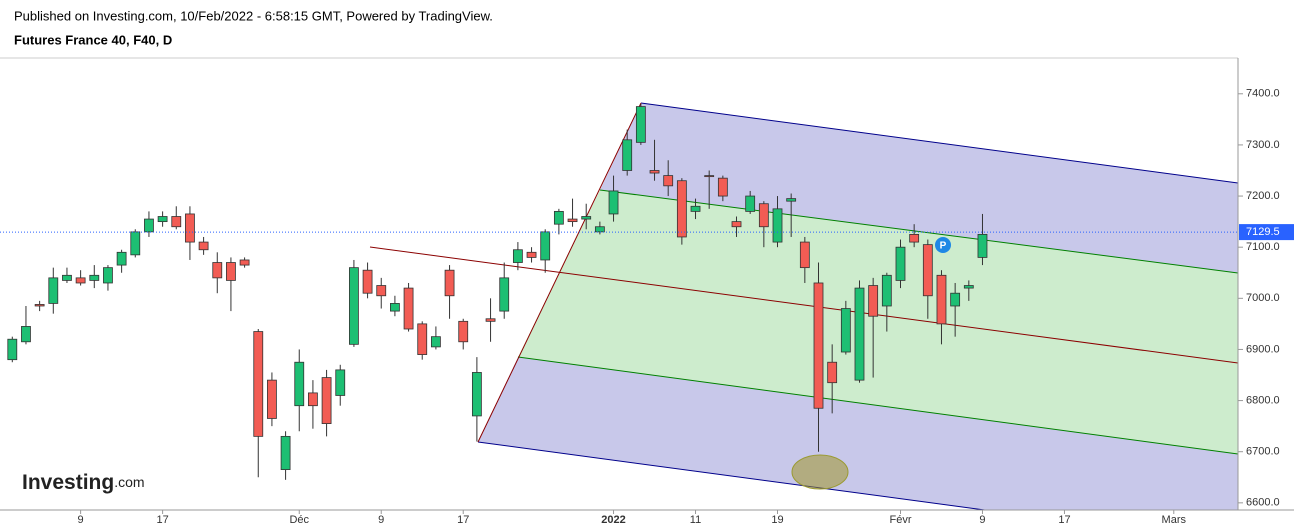 The image size is (1294, 532). I want to click on inner-upper-line, so click(918, 231).